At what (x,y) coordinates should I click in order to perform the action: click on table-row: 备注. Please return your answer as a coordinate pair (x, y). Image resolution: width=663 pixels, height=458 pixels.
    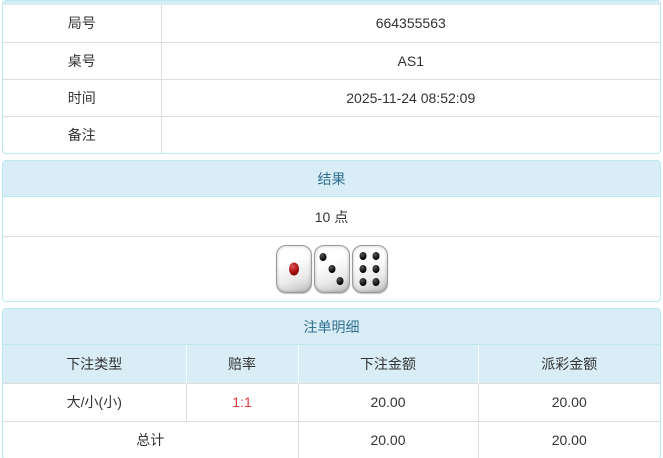
    Looking at the image, I should click on (331, 134).